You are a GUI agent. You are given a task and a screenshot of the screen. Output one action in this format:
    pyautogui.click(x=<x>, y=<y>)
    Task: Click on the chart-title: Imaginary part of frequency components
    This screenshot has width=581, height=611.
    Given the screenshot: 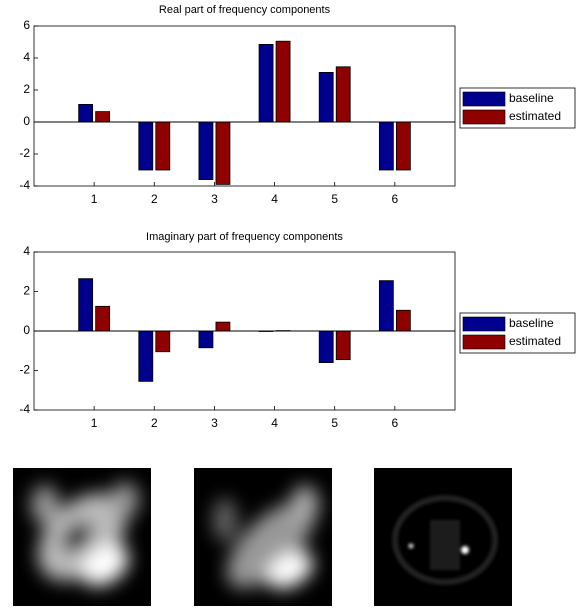 What is the action you would take?
    pyautogui.click(x=244, y=237)
    